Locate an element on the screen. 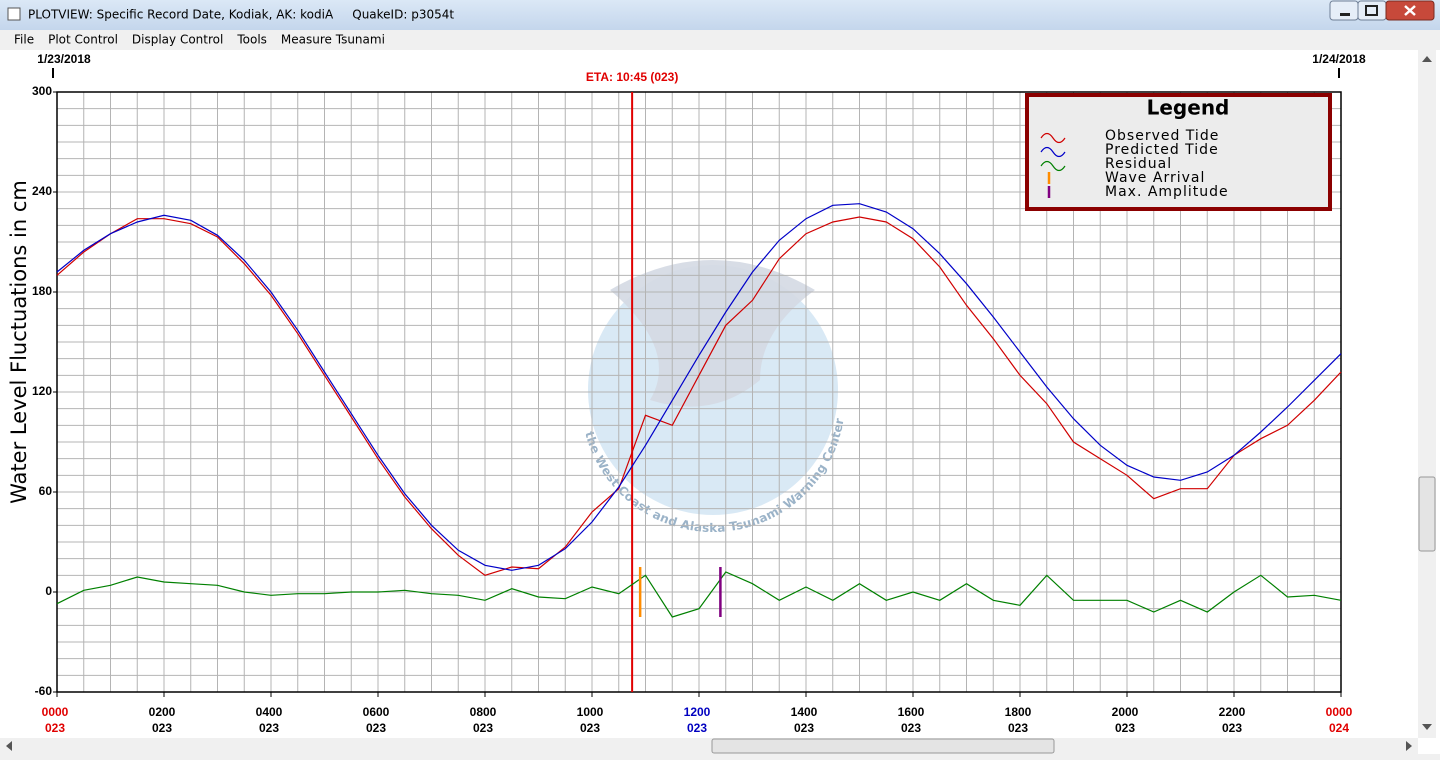 The image size is (1440, 764). x-tick-label: 2000 is located at coordinates (1125, 712).